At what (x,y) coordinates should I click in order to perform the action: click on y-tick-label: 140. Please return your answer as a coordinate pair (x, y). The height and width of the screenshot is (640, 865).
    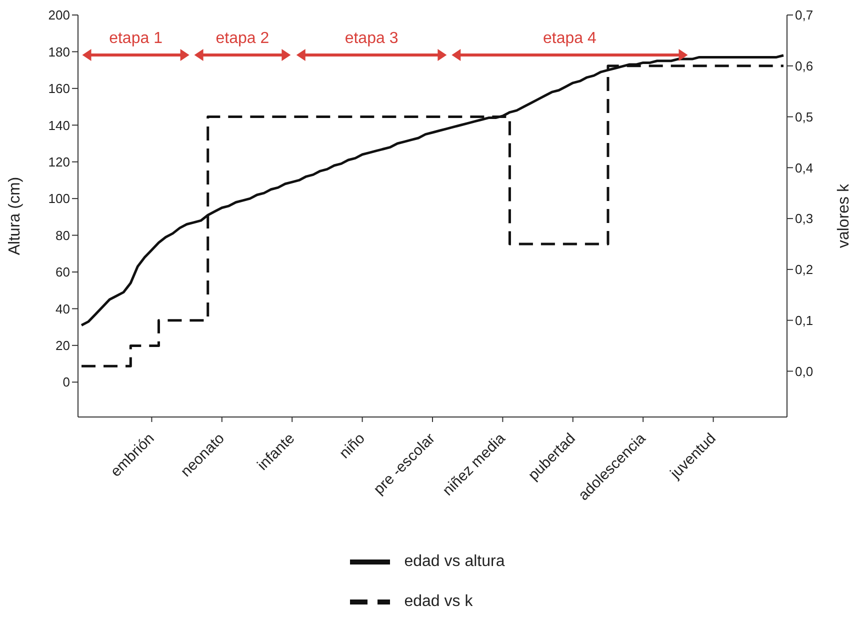
    Looking at the image, I should click on (59, 125).